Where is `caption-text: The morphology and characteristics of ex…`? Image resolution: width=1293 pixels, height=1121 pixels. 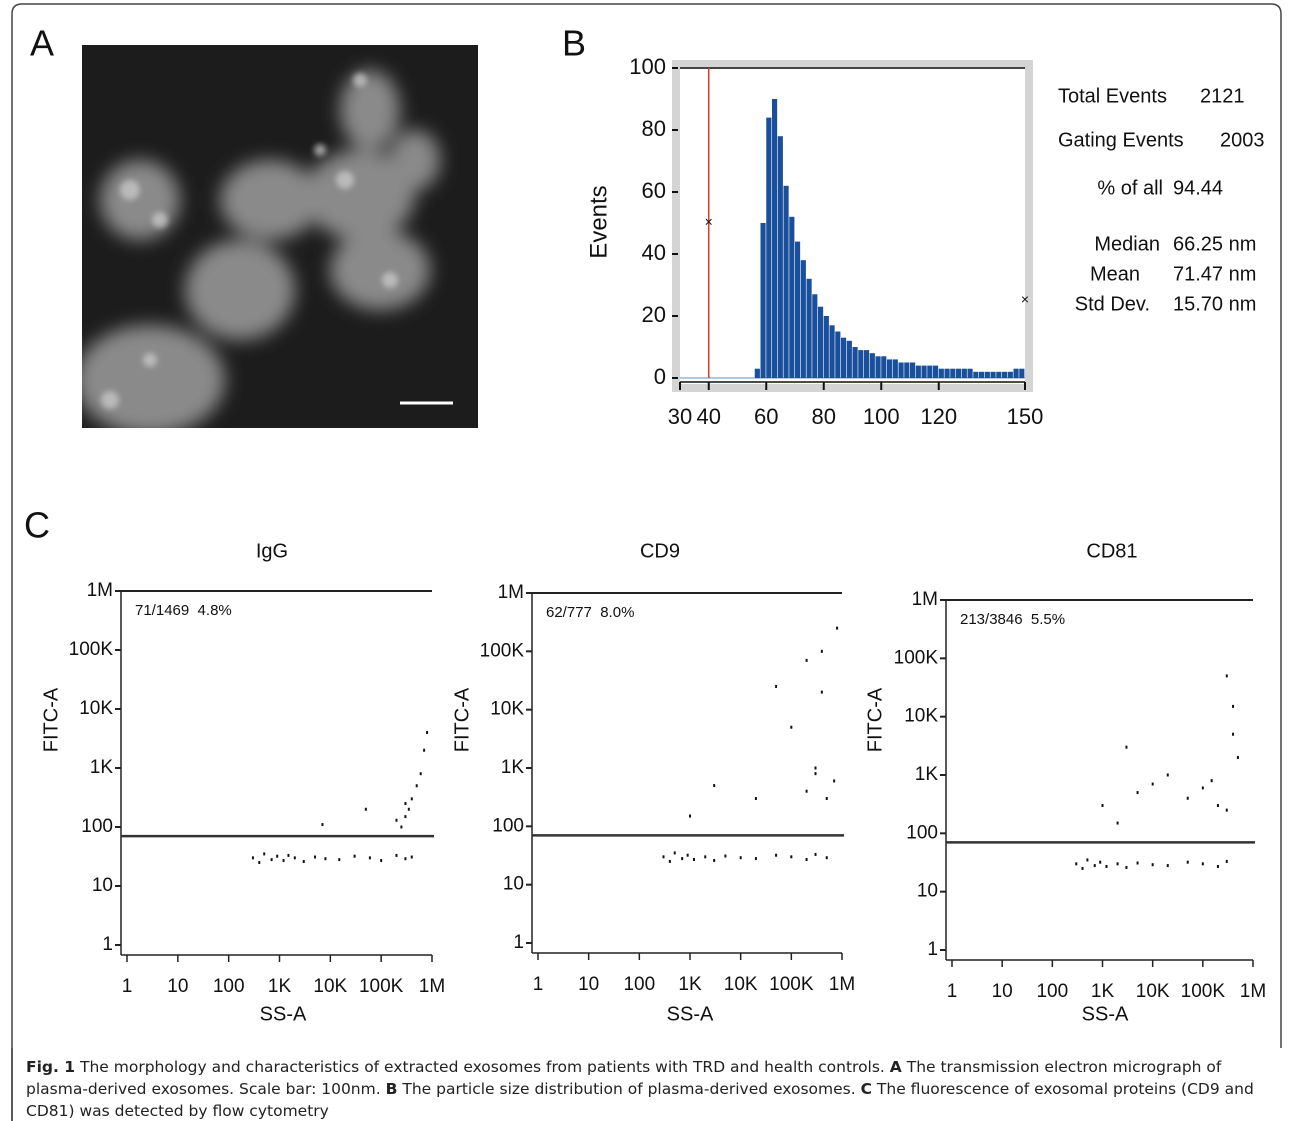
caption-text: The morphology and characteristics of ex… is located at coordinates (482, 1067).